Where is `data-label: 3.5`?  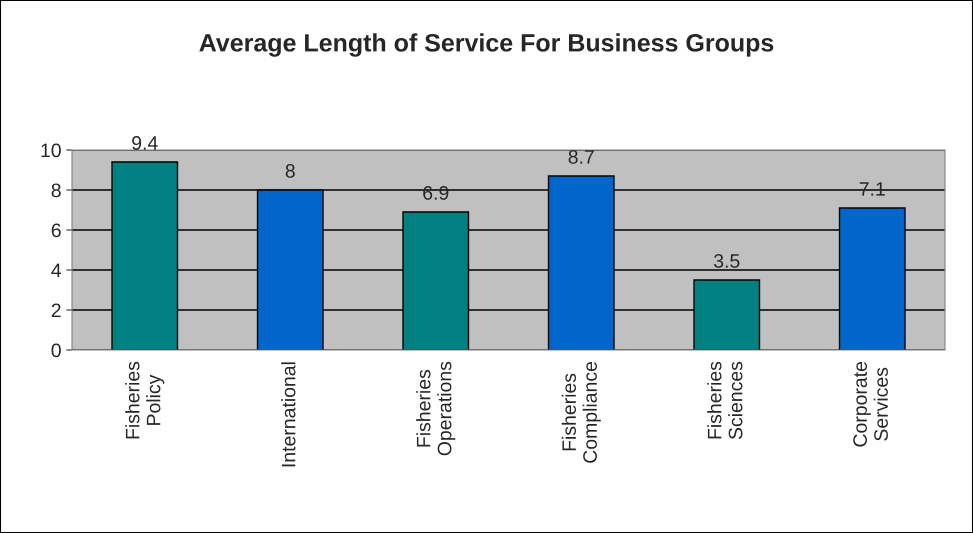
data-label: 3.5 is located at coordinates (727, 261).